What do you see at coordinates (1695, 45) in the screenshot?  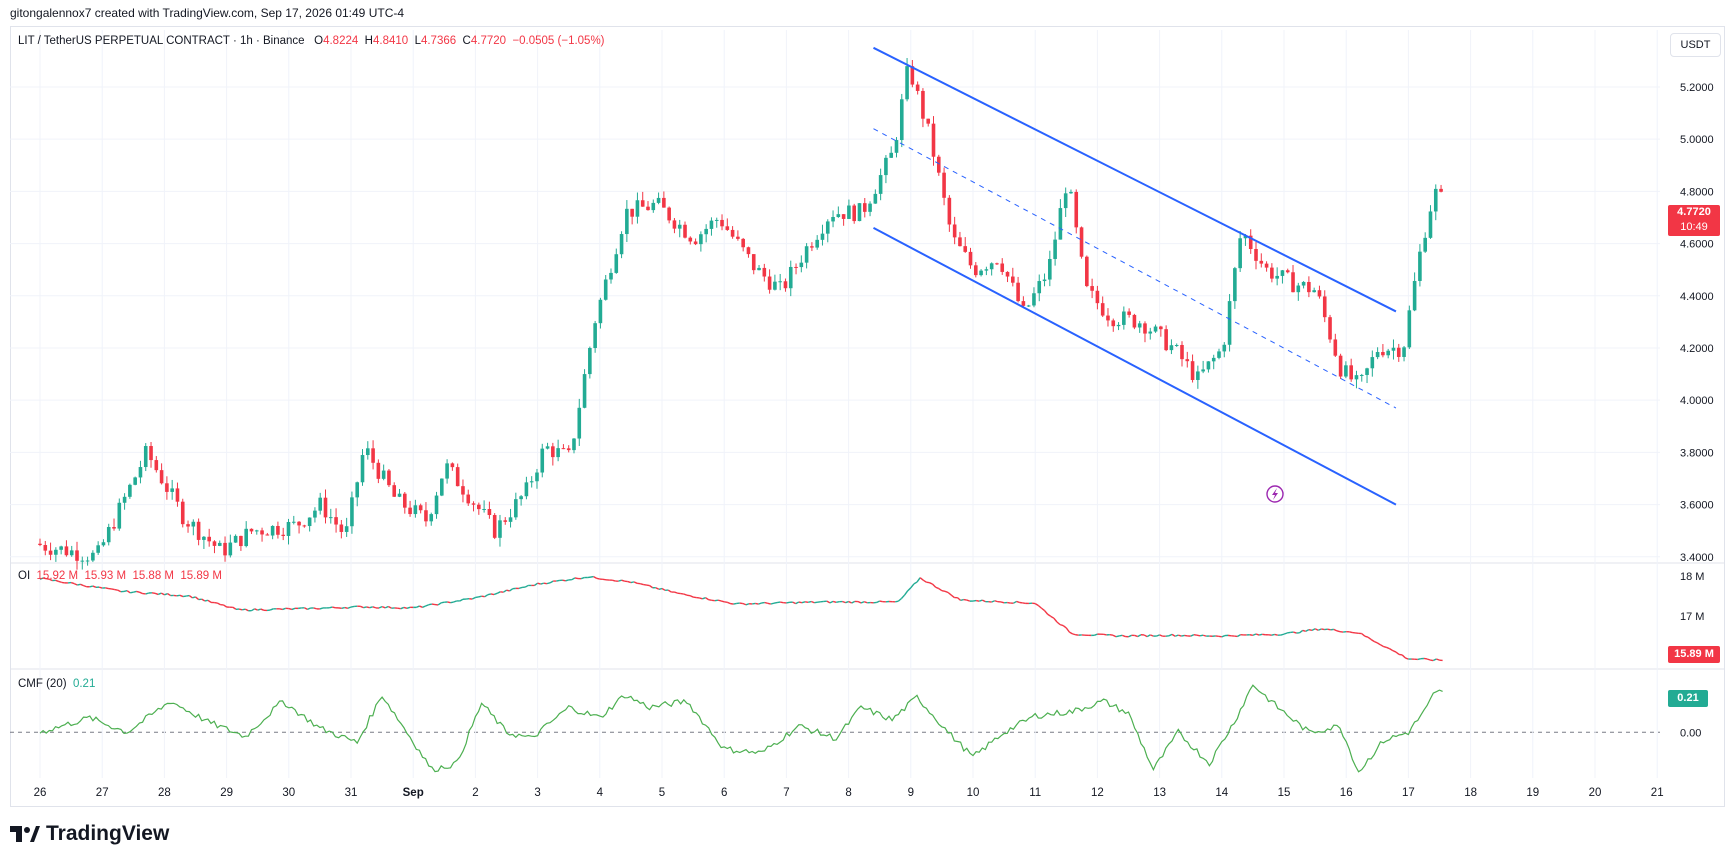 I see `currency-button: USDT` at bounding box center [1695, 45].